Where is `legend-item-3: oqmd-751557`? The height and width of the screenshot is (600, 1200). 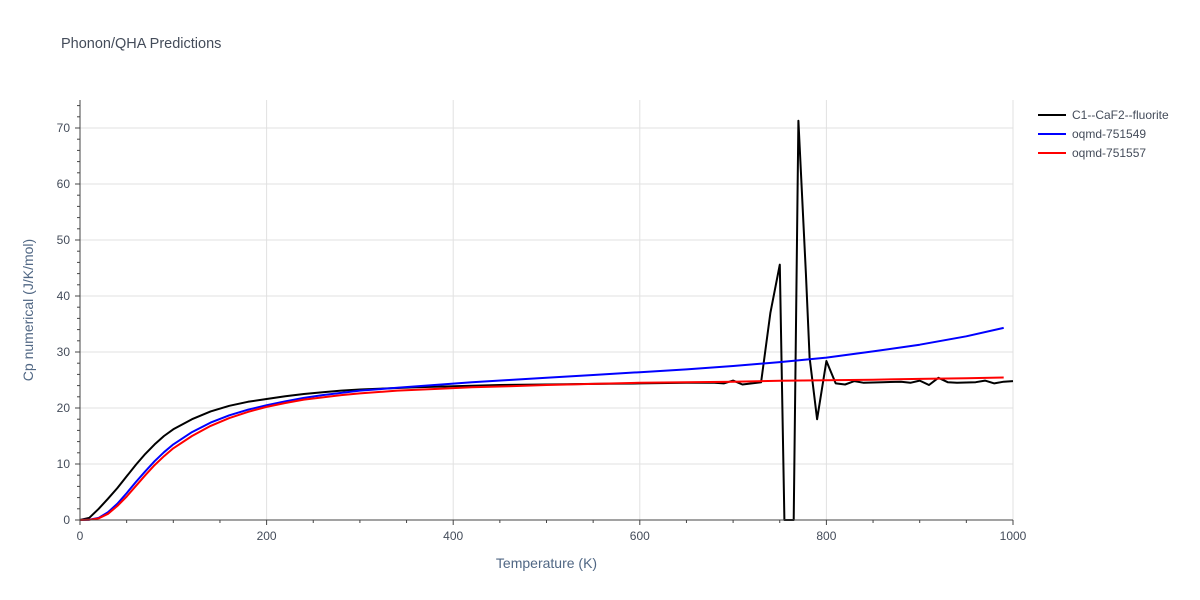
legend-item-3: oqmd-751557 is located at coordinates (1092, 153).